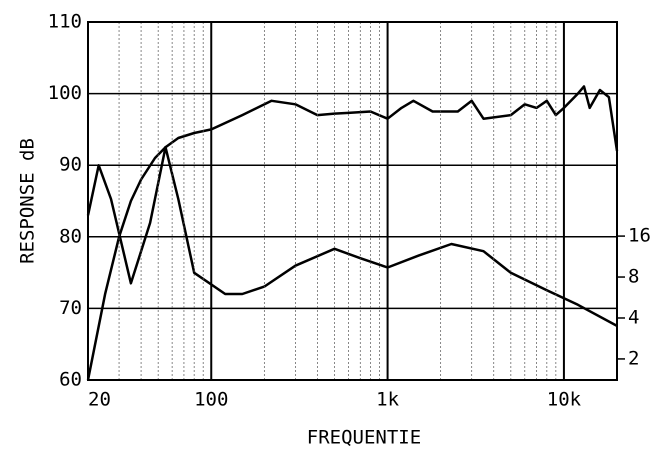 This screenshot has height=454, width=651. I want to click on y-tick-label: 90, so click(70, 165).